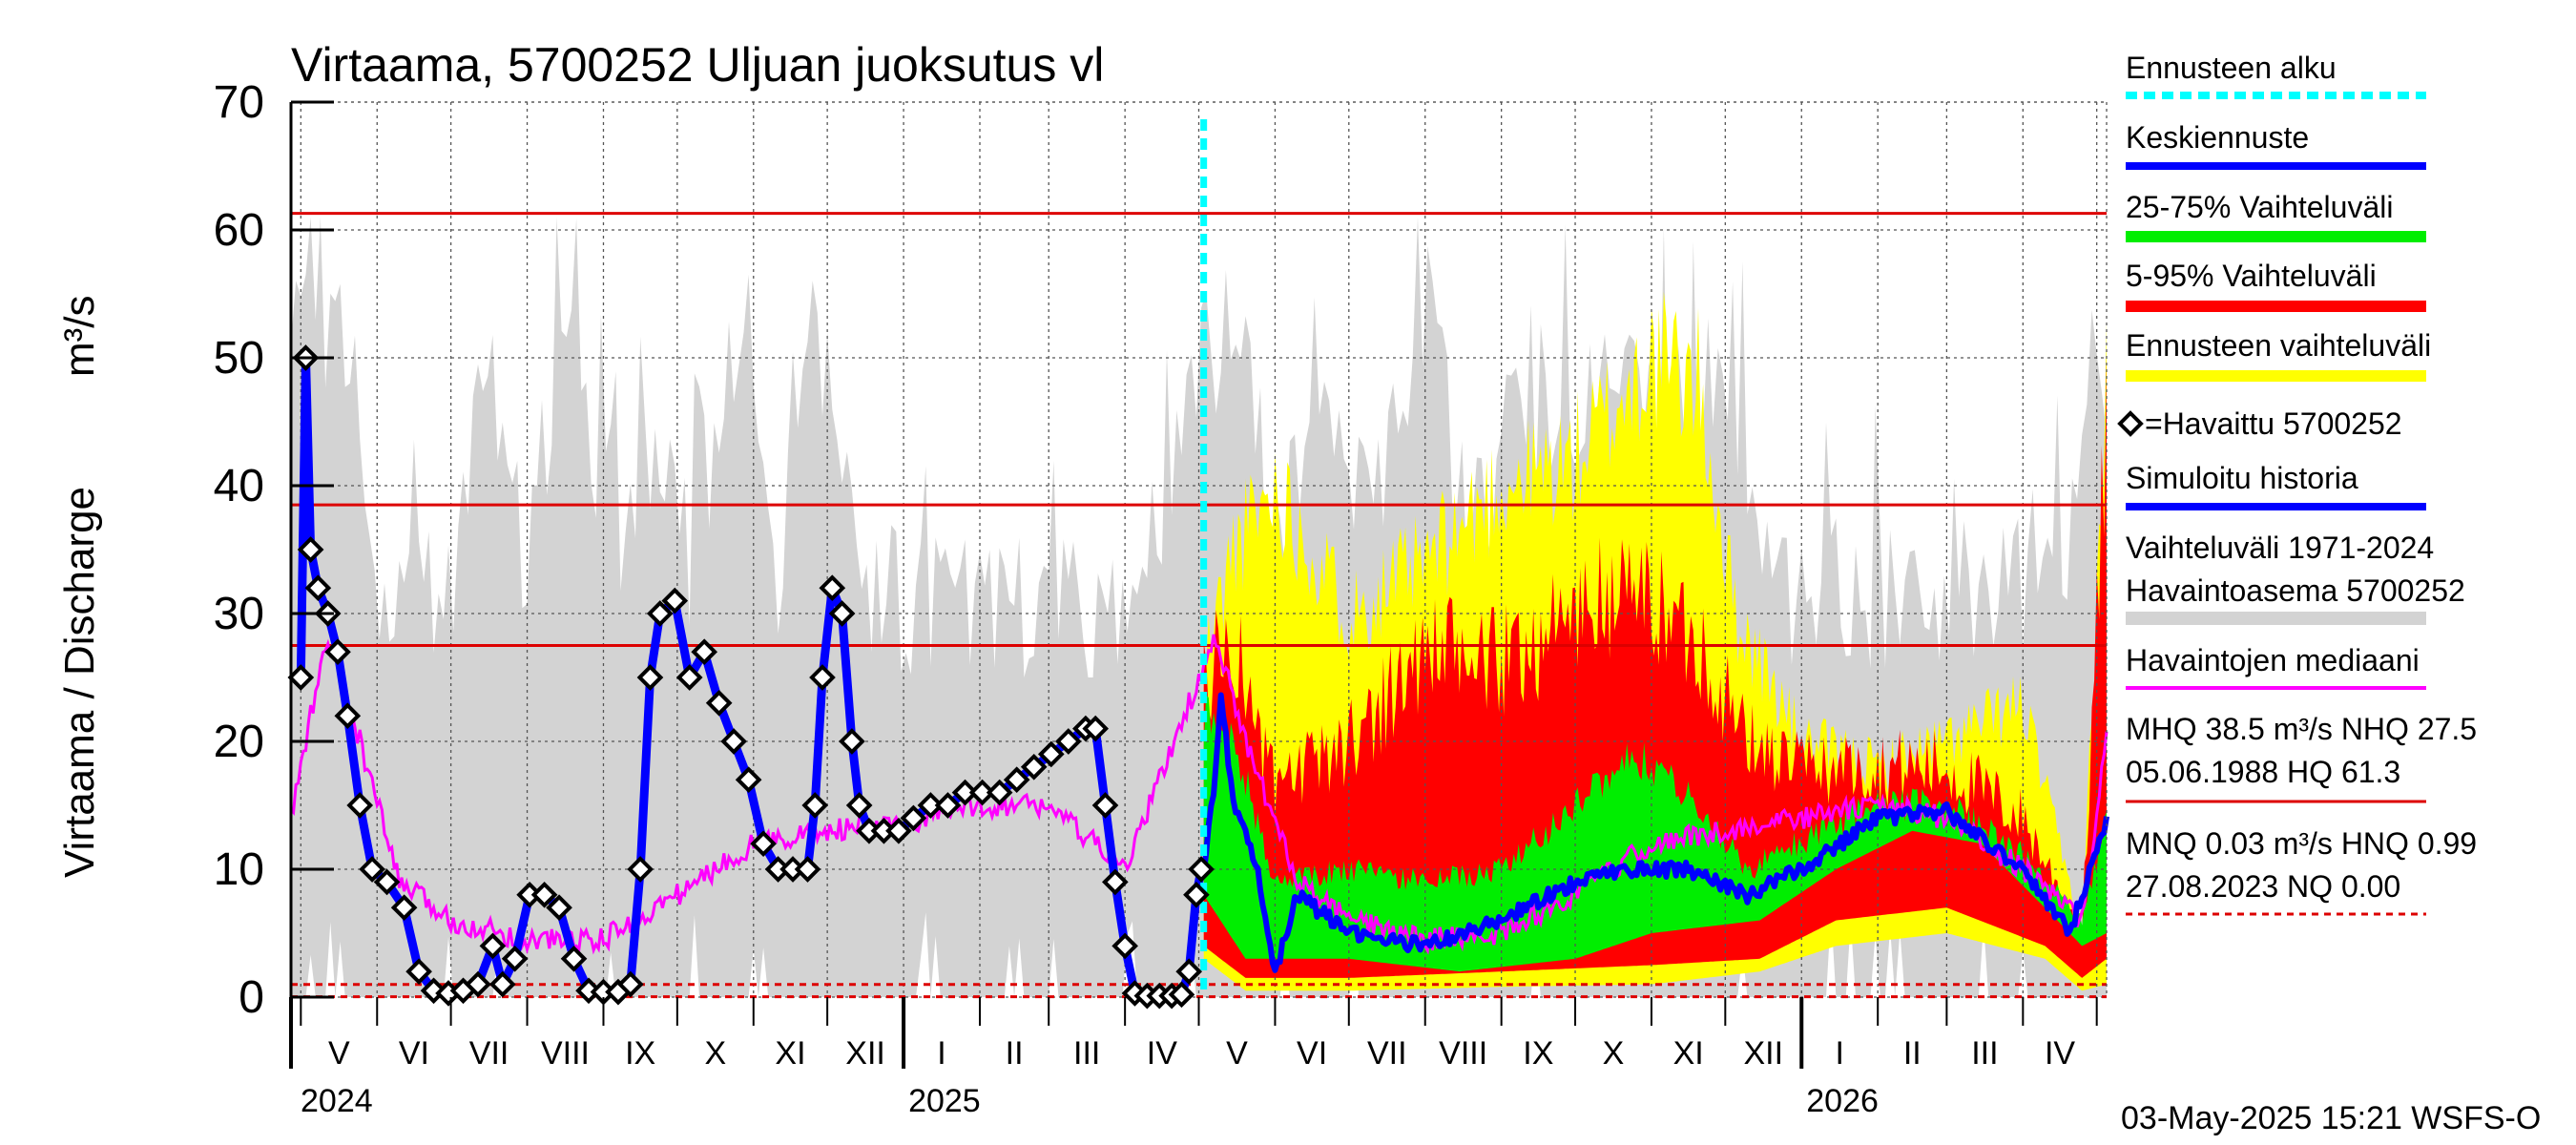 This screenshot has height=1145, width=2576. What do you see at coordinates (239, 614) in the screenshot?
I see `y-tick-label-3: 30` at bounding box center [239, 614].